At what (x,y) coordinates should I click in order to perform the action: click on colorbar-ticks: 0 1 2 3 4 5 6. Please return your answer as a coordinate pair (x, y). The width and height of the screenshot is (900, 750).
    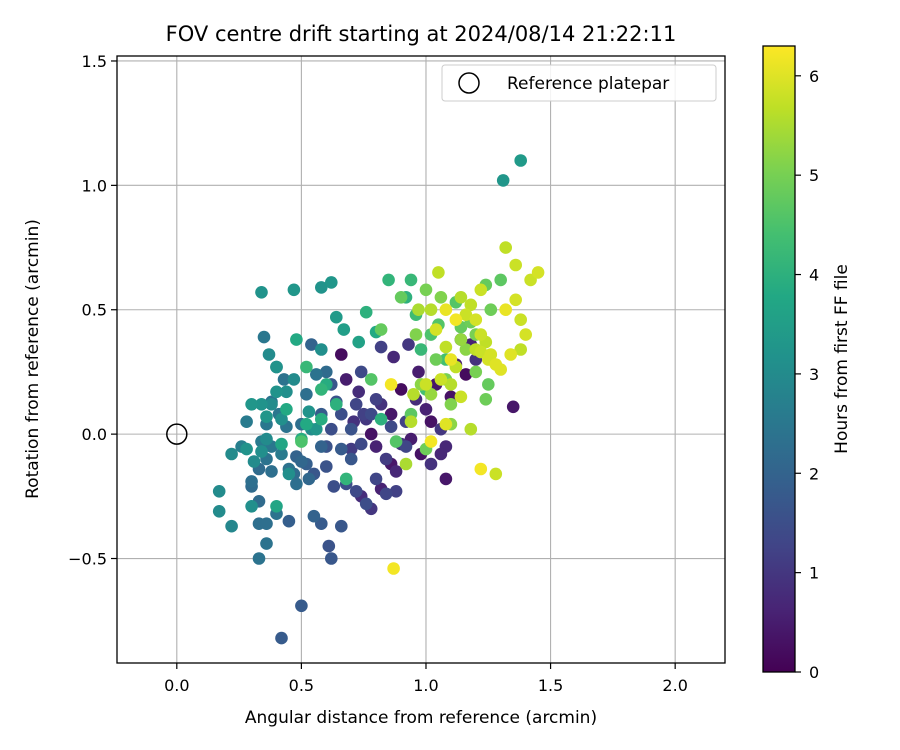
    Looking at the image, I should click on (807, 374).